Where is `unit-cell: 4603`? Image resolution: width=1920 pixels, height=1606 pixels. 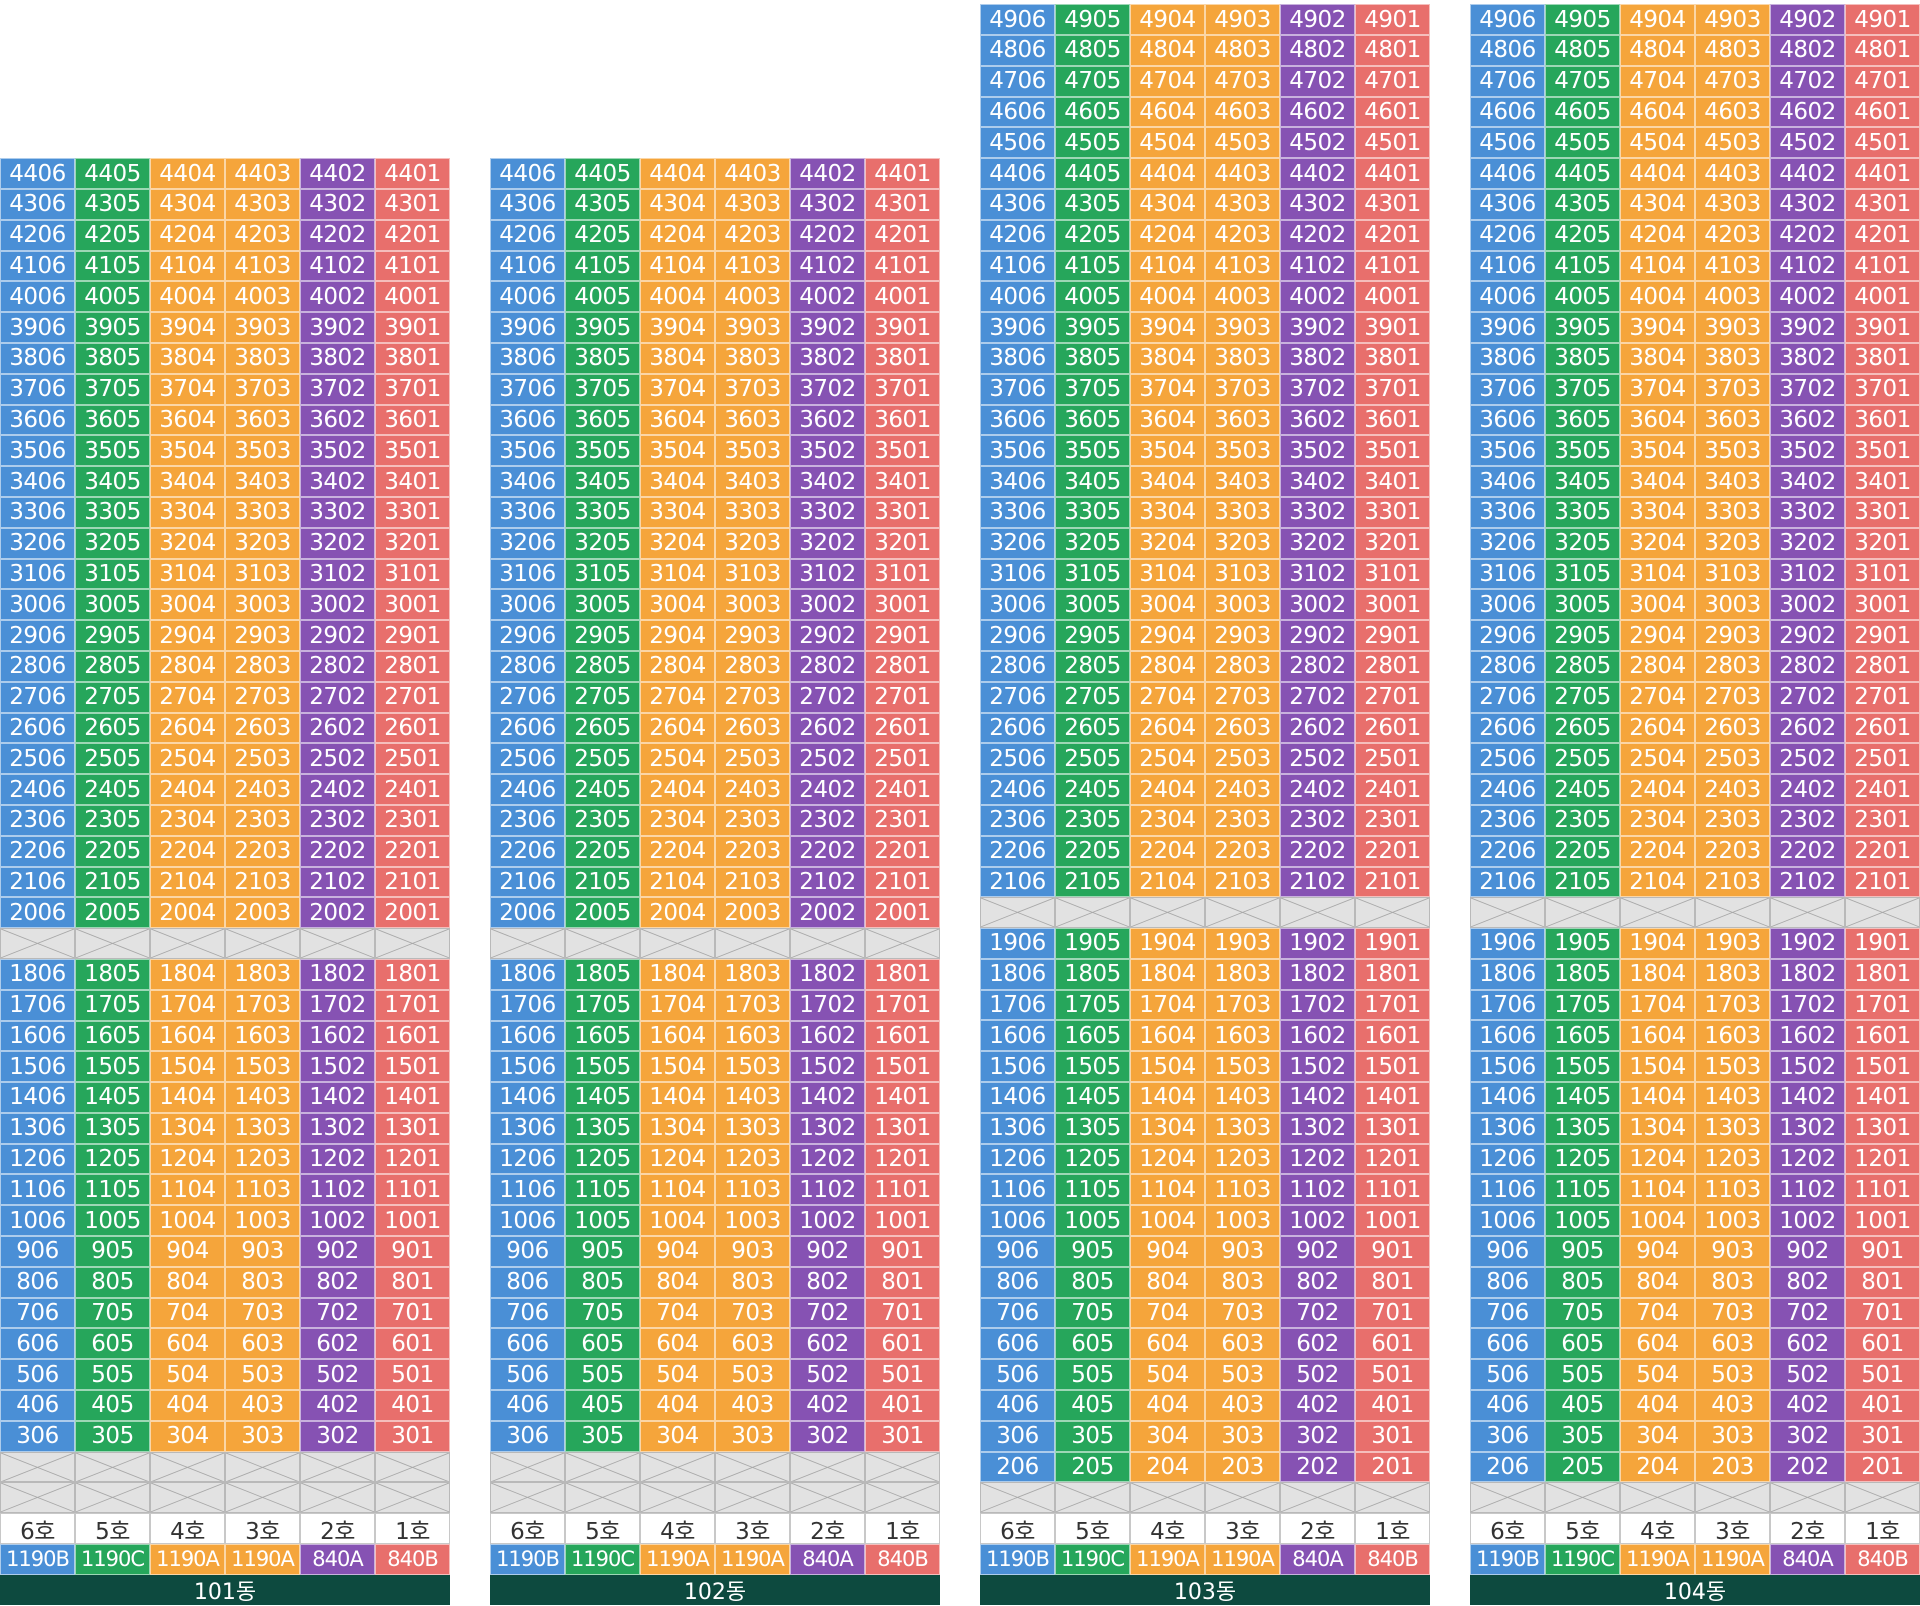
unit-cell: 4603 is located at coordinates (1732, 112).